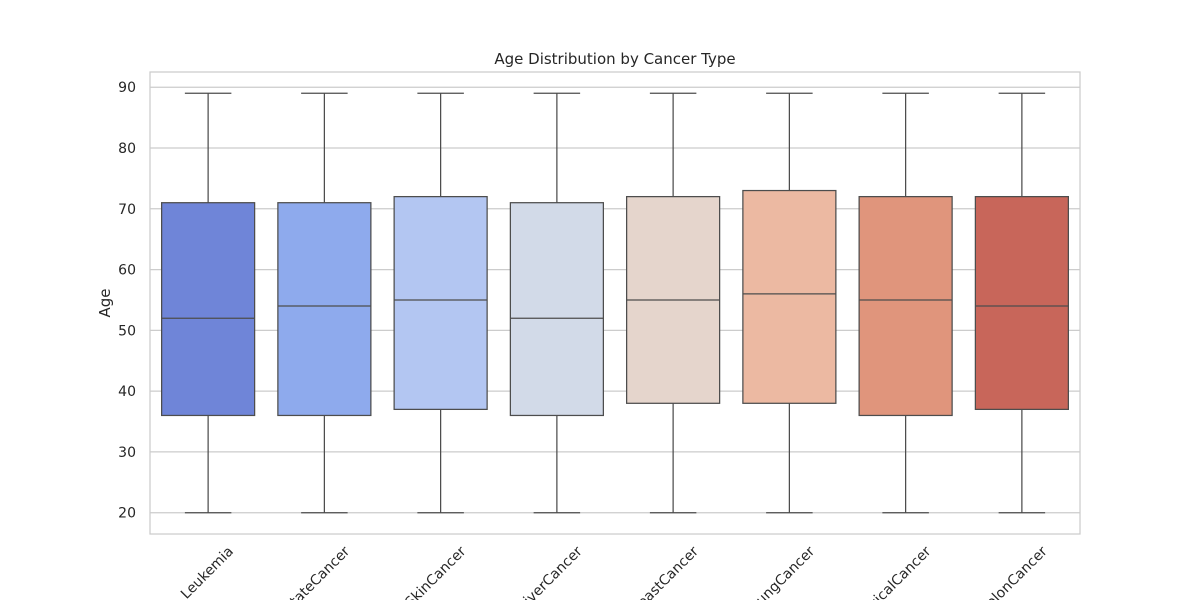  What do you see at coordinates (127, 514) in the screenshot?
I see `y-tick-label: 20` at bounding box center [127, 514].